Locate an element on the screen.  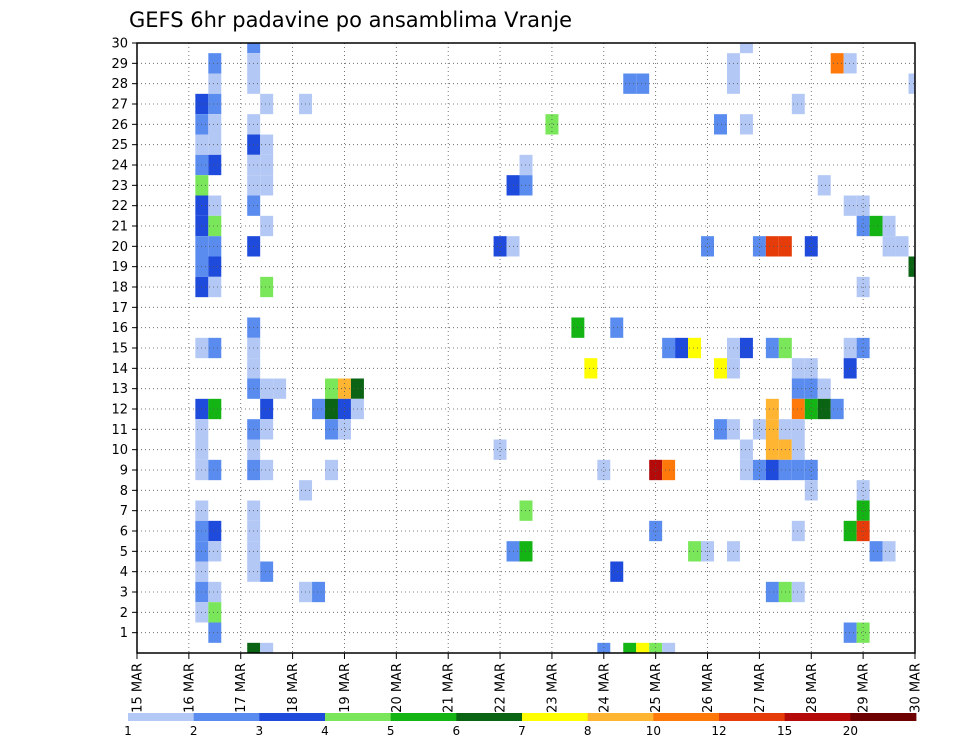
x-tick-label: 28 MAR is located at coordinates (812, 688).